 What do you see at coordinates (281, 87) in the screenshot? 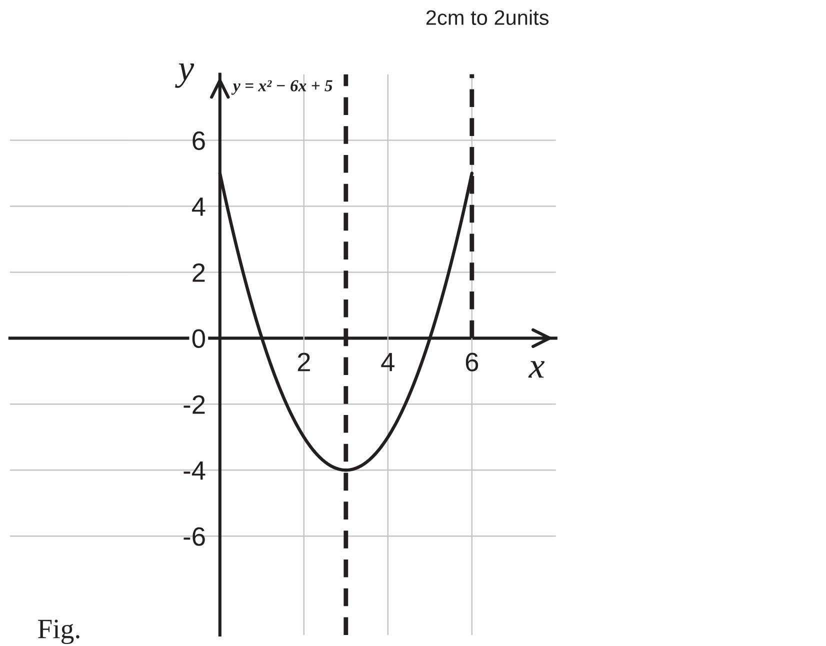
I see `chart-title: y = x² − 6x + 5` at bounding box center [281, 87].